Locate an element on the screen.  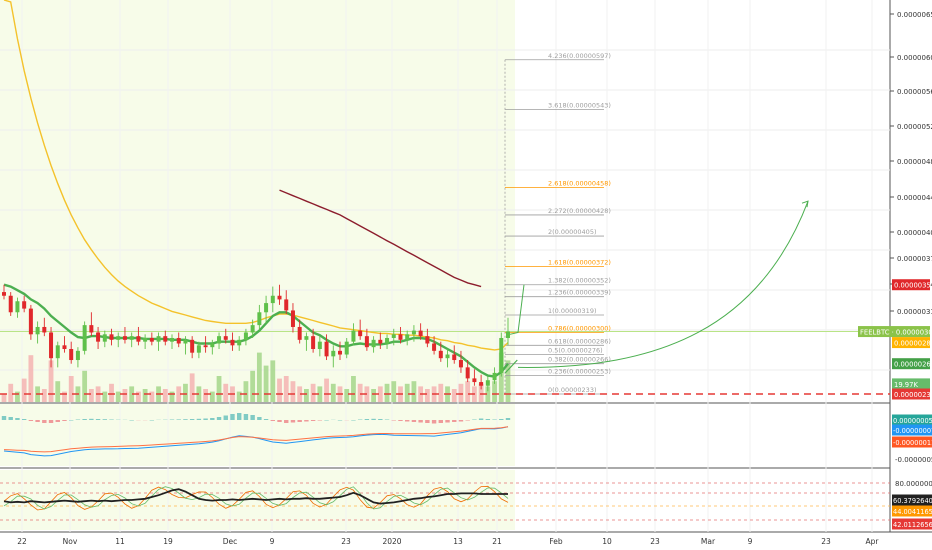
price-badge is located at coordinates (911, 384).